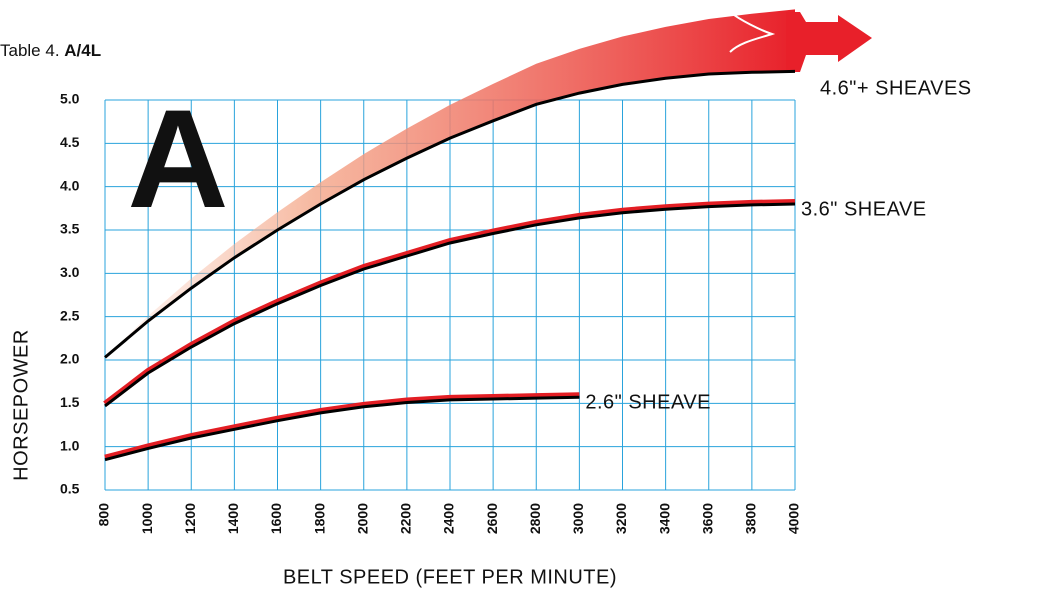 This screenshot has height=589, width=1047. Describe the element at coordinates (190, 518) in the screenshot. I see `x-tick-label: 1200` at that location.